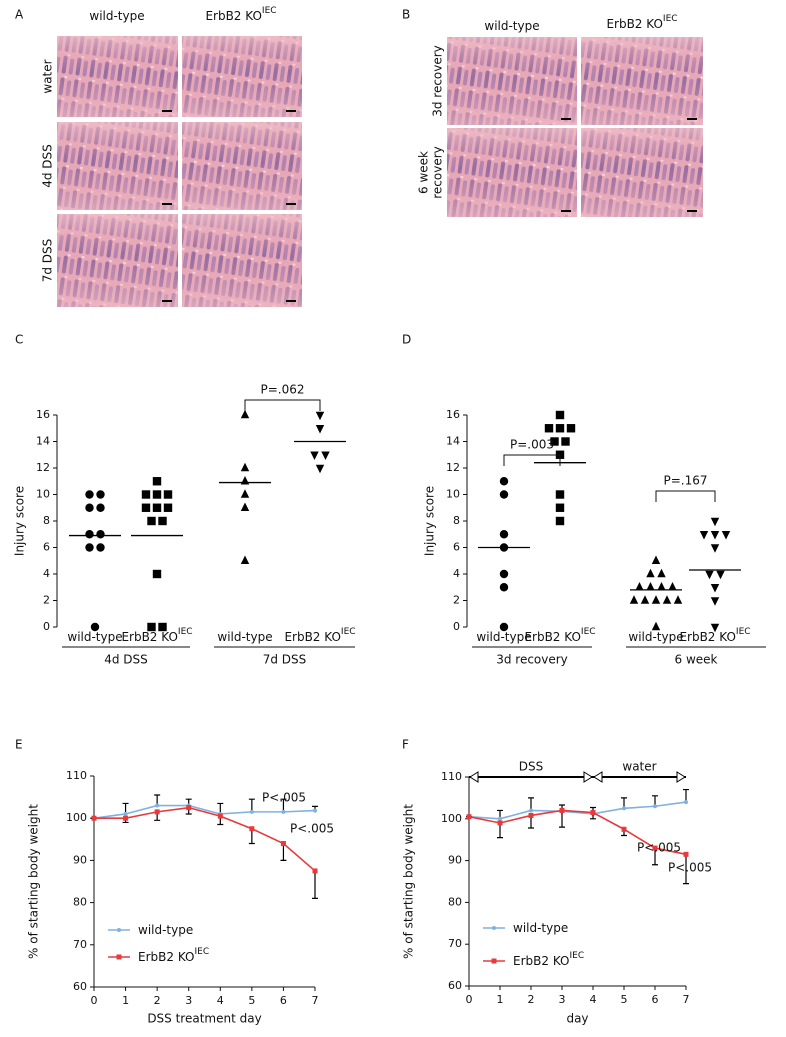  What do you see at coordinates (451, 776) in the screenshot?
I see `y-tick-label: 110` at bounding box center [451, 776].